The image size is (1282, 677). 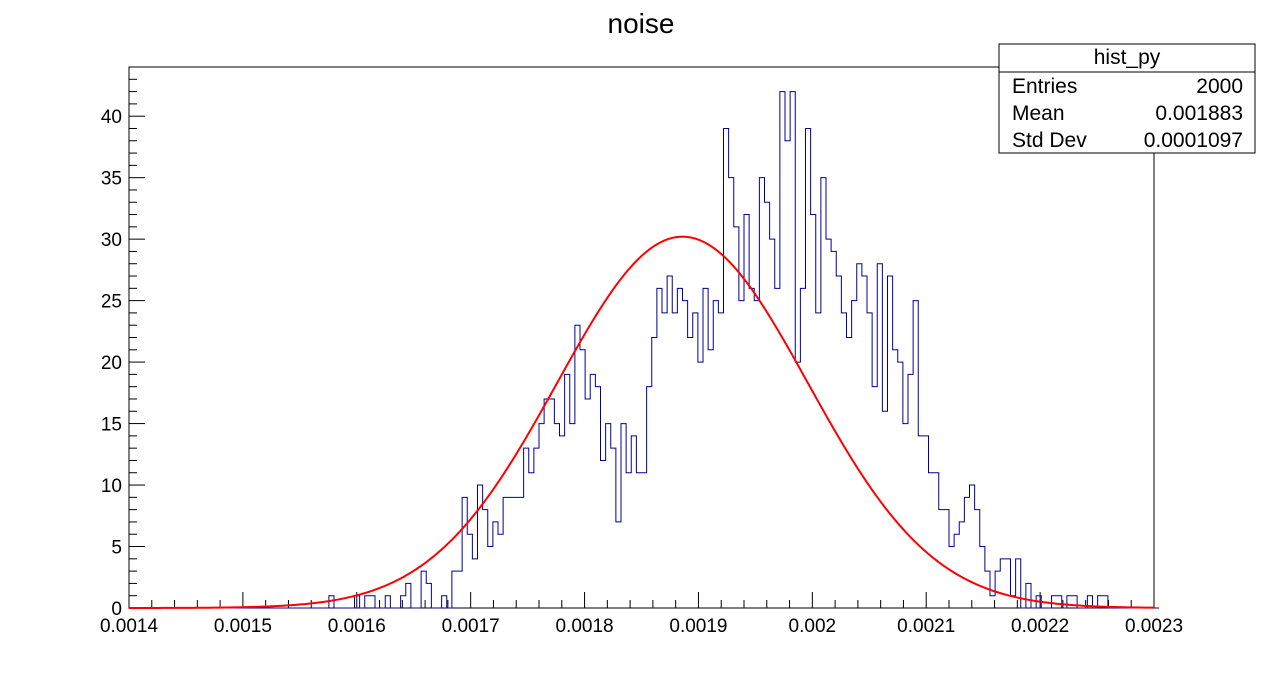 I want to click on y-axis: 0 5 10 15 20 25 30 35 40, so click(x=123, y=343).